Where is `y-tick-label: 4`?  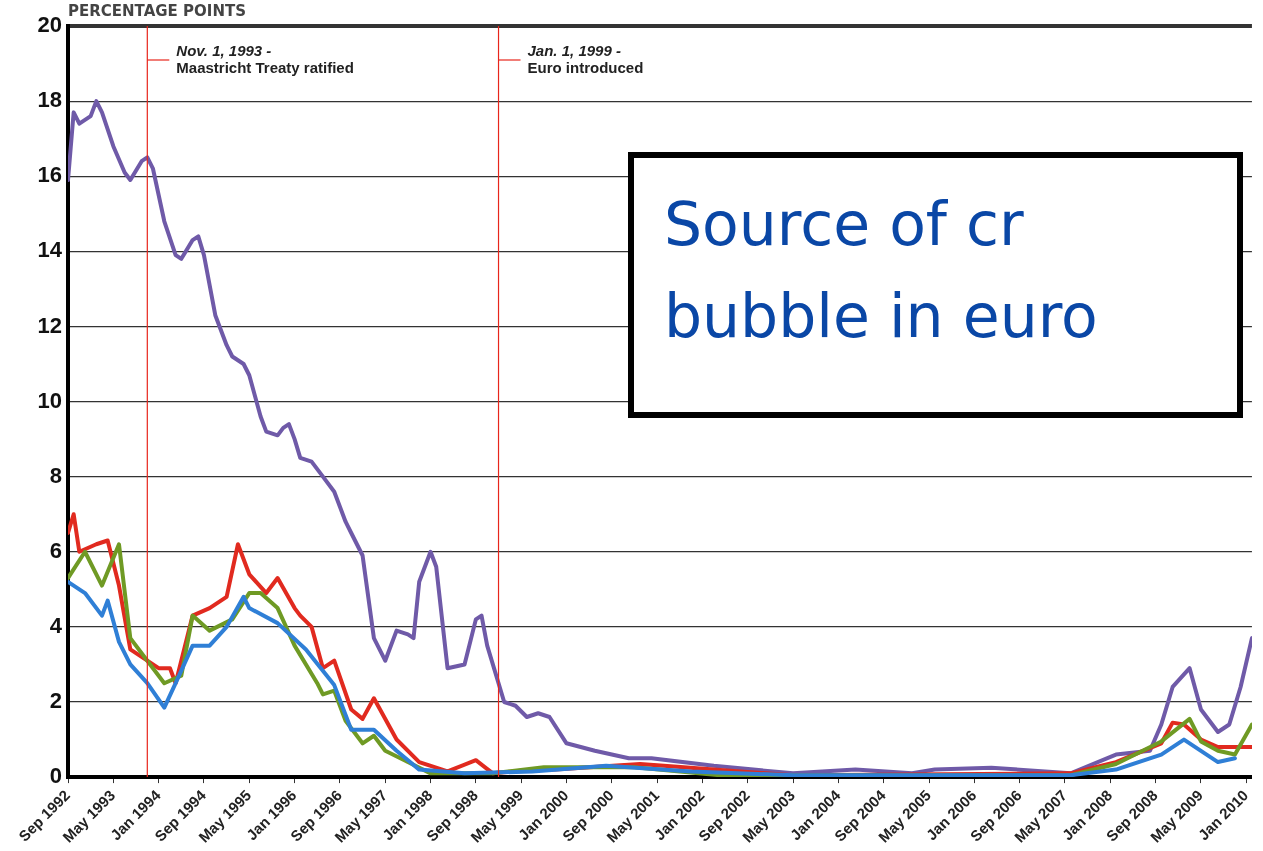 y-tick-label: 4 is located at coordinates (56, 625).